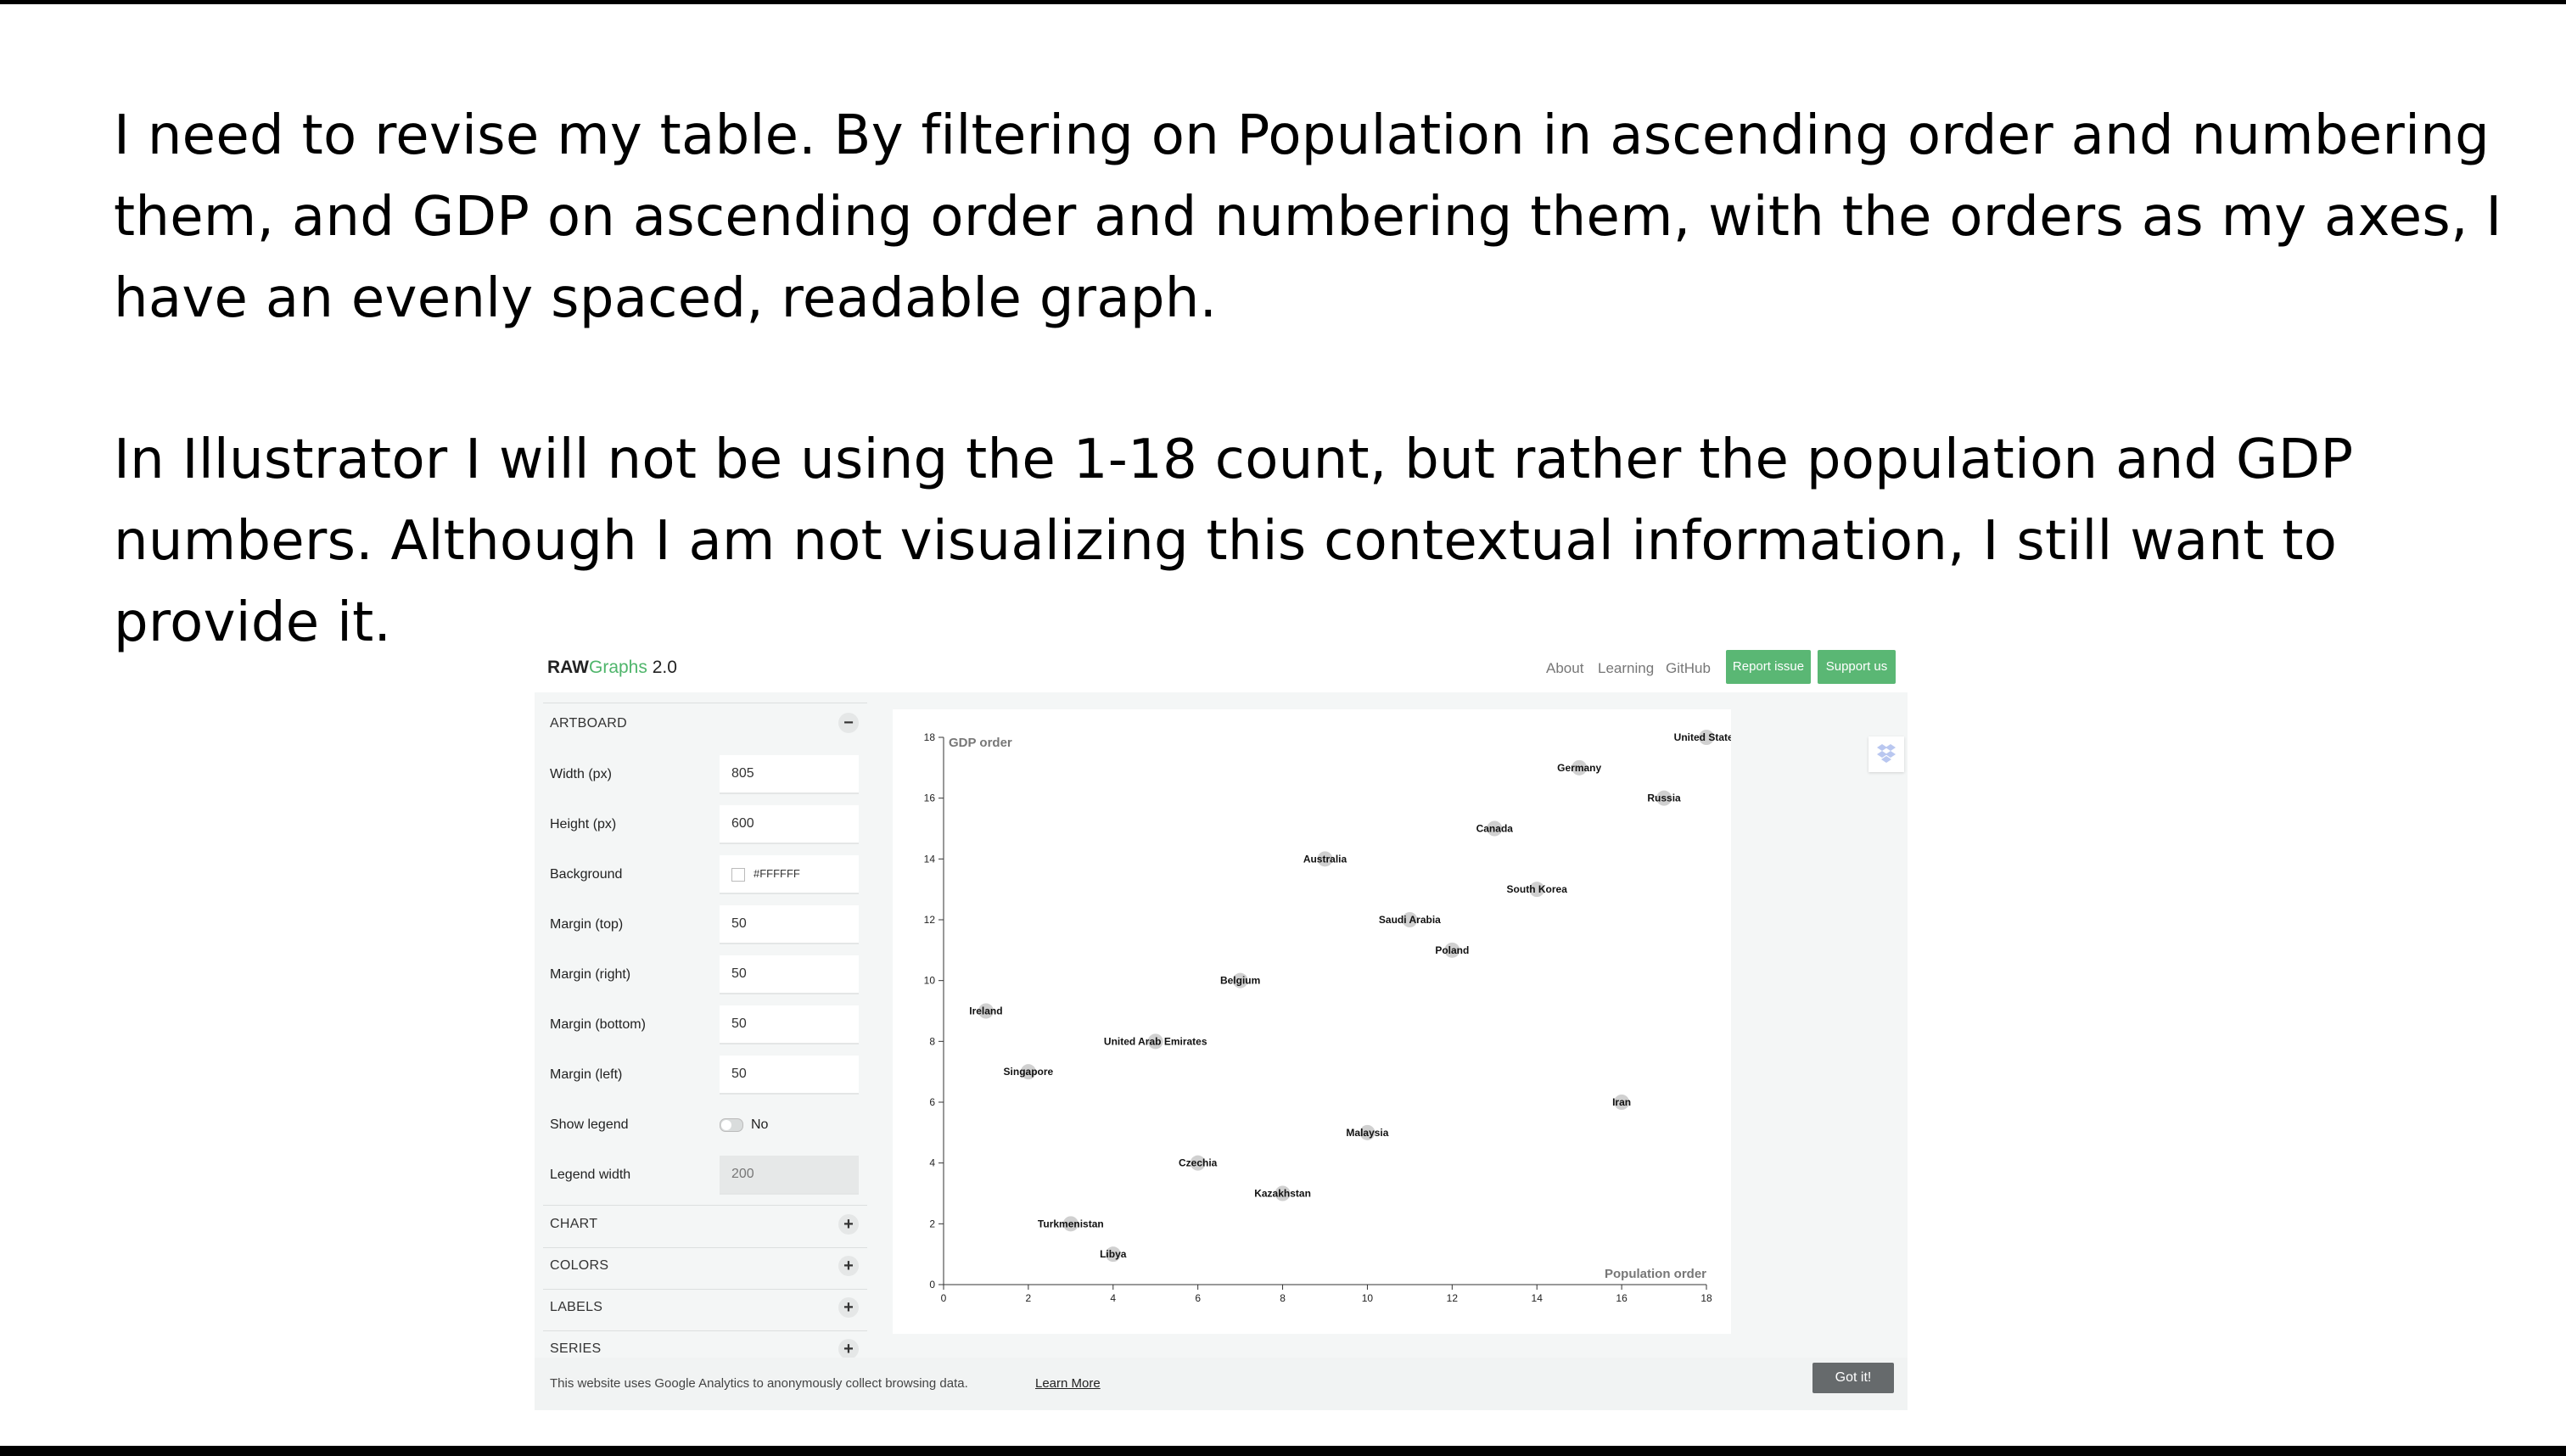 The height and width of the screenshot is (1456, 2566). What do you see at coordinates (1068, 1384) in the screenshot?
I see `learn-more-link: Learn More` at bounding box center [1068, 1384].